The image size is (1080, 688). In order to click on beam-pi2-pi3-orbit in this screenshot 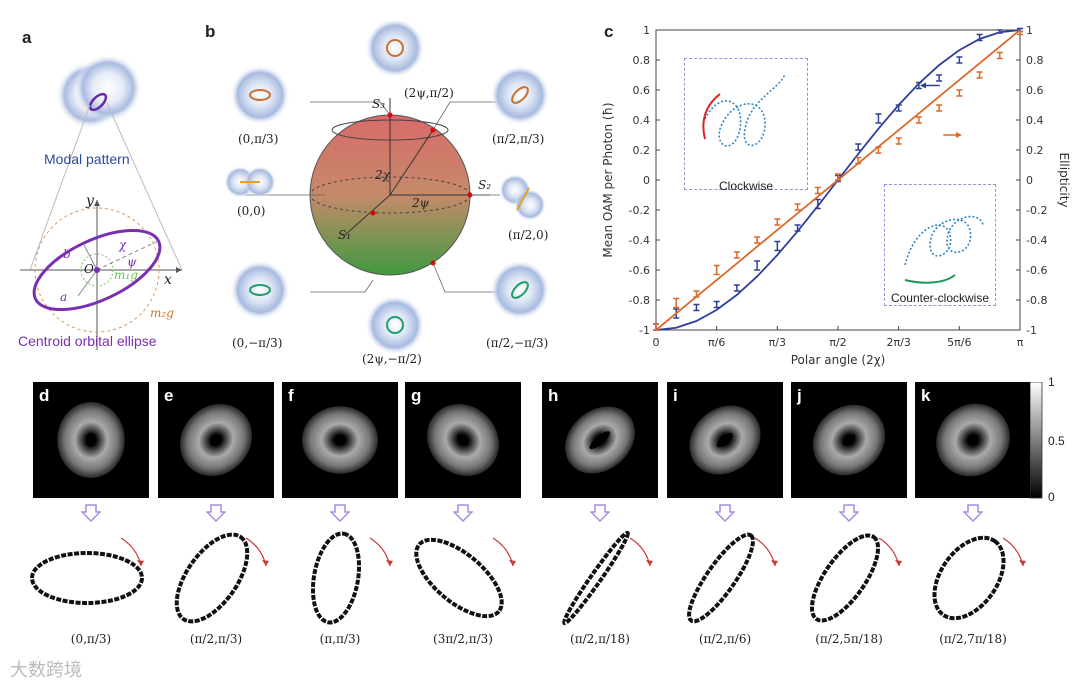, I will do `click(520, 95)`.